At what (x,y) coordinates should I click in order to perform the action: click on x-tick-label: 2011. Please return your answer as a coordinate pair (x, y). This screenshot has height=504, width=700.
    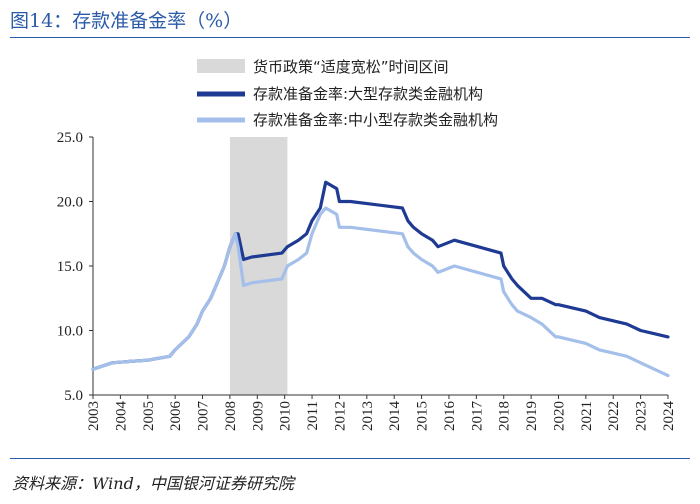
    Looking at the image, I should click on (313, 415).